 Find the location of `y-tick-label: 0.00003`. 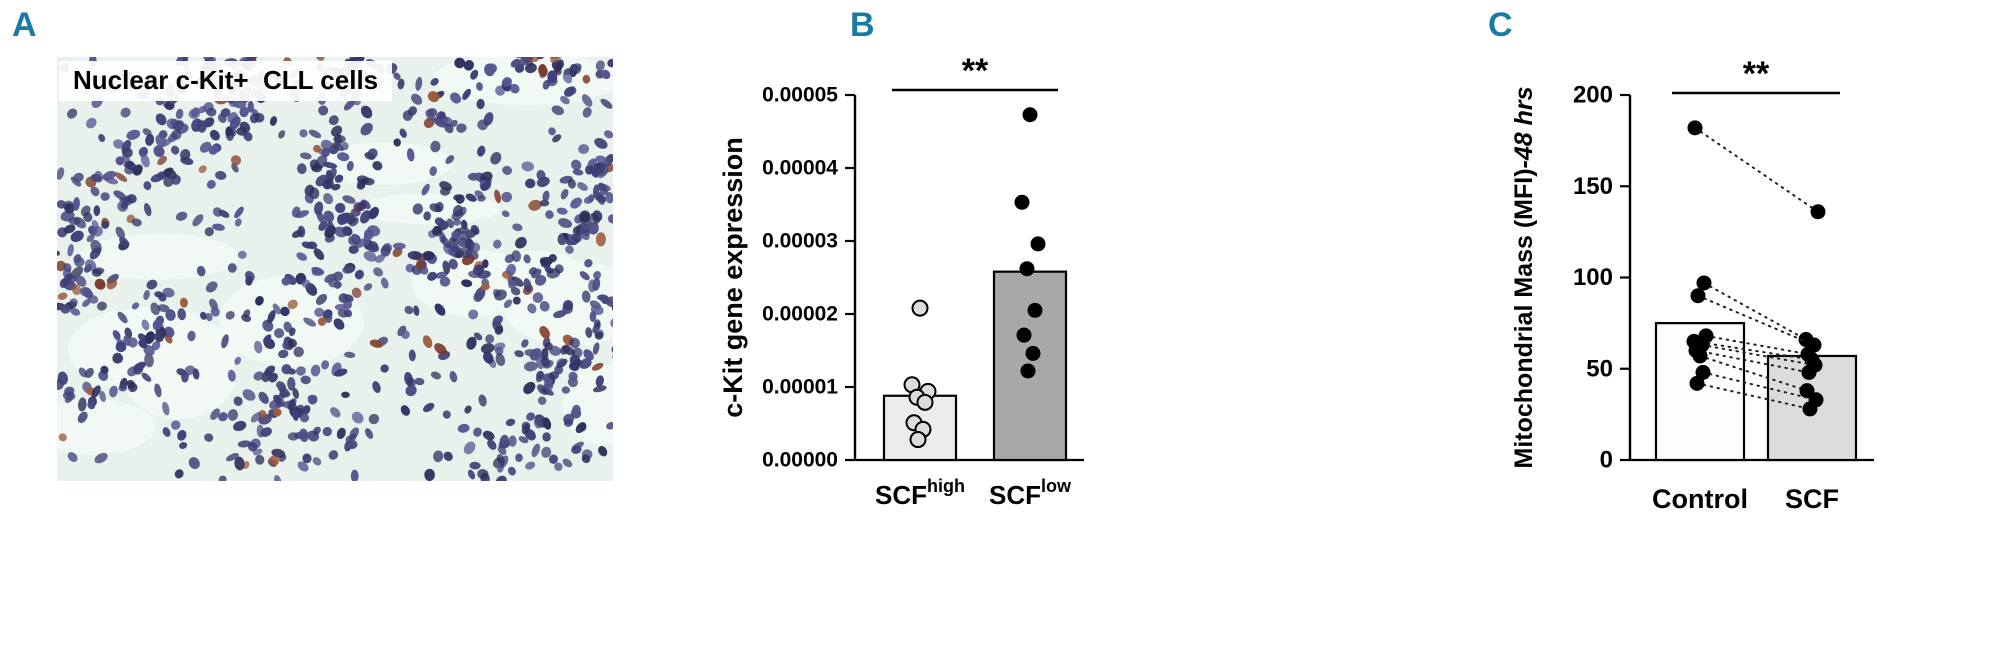

y-tick-label: 0.00003 is located at coordinates (800, 241).